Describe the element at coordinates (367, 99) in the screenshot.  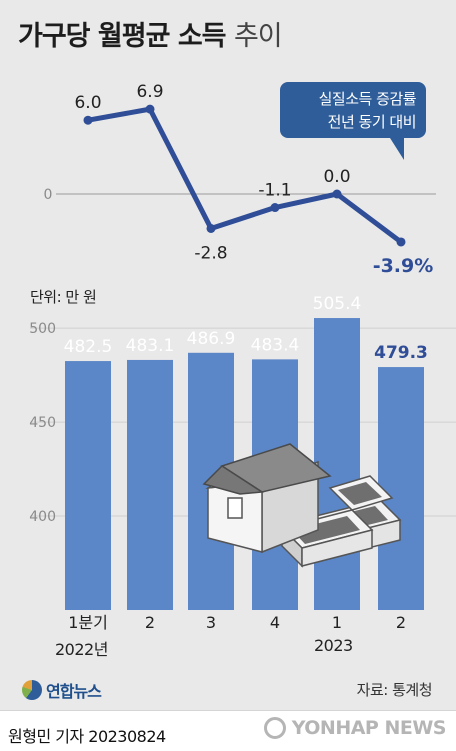
I see `callout-line-1: 실질소득 증감률` at that location.